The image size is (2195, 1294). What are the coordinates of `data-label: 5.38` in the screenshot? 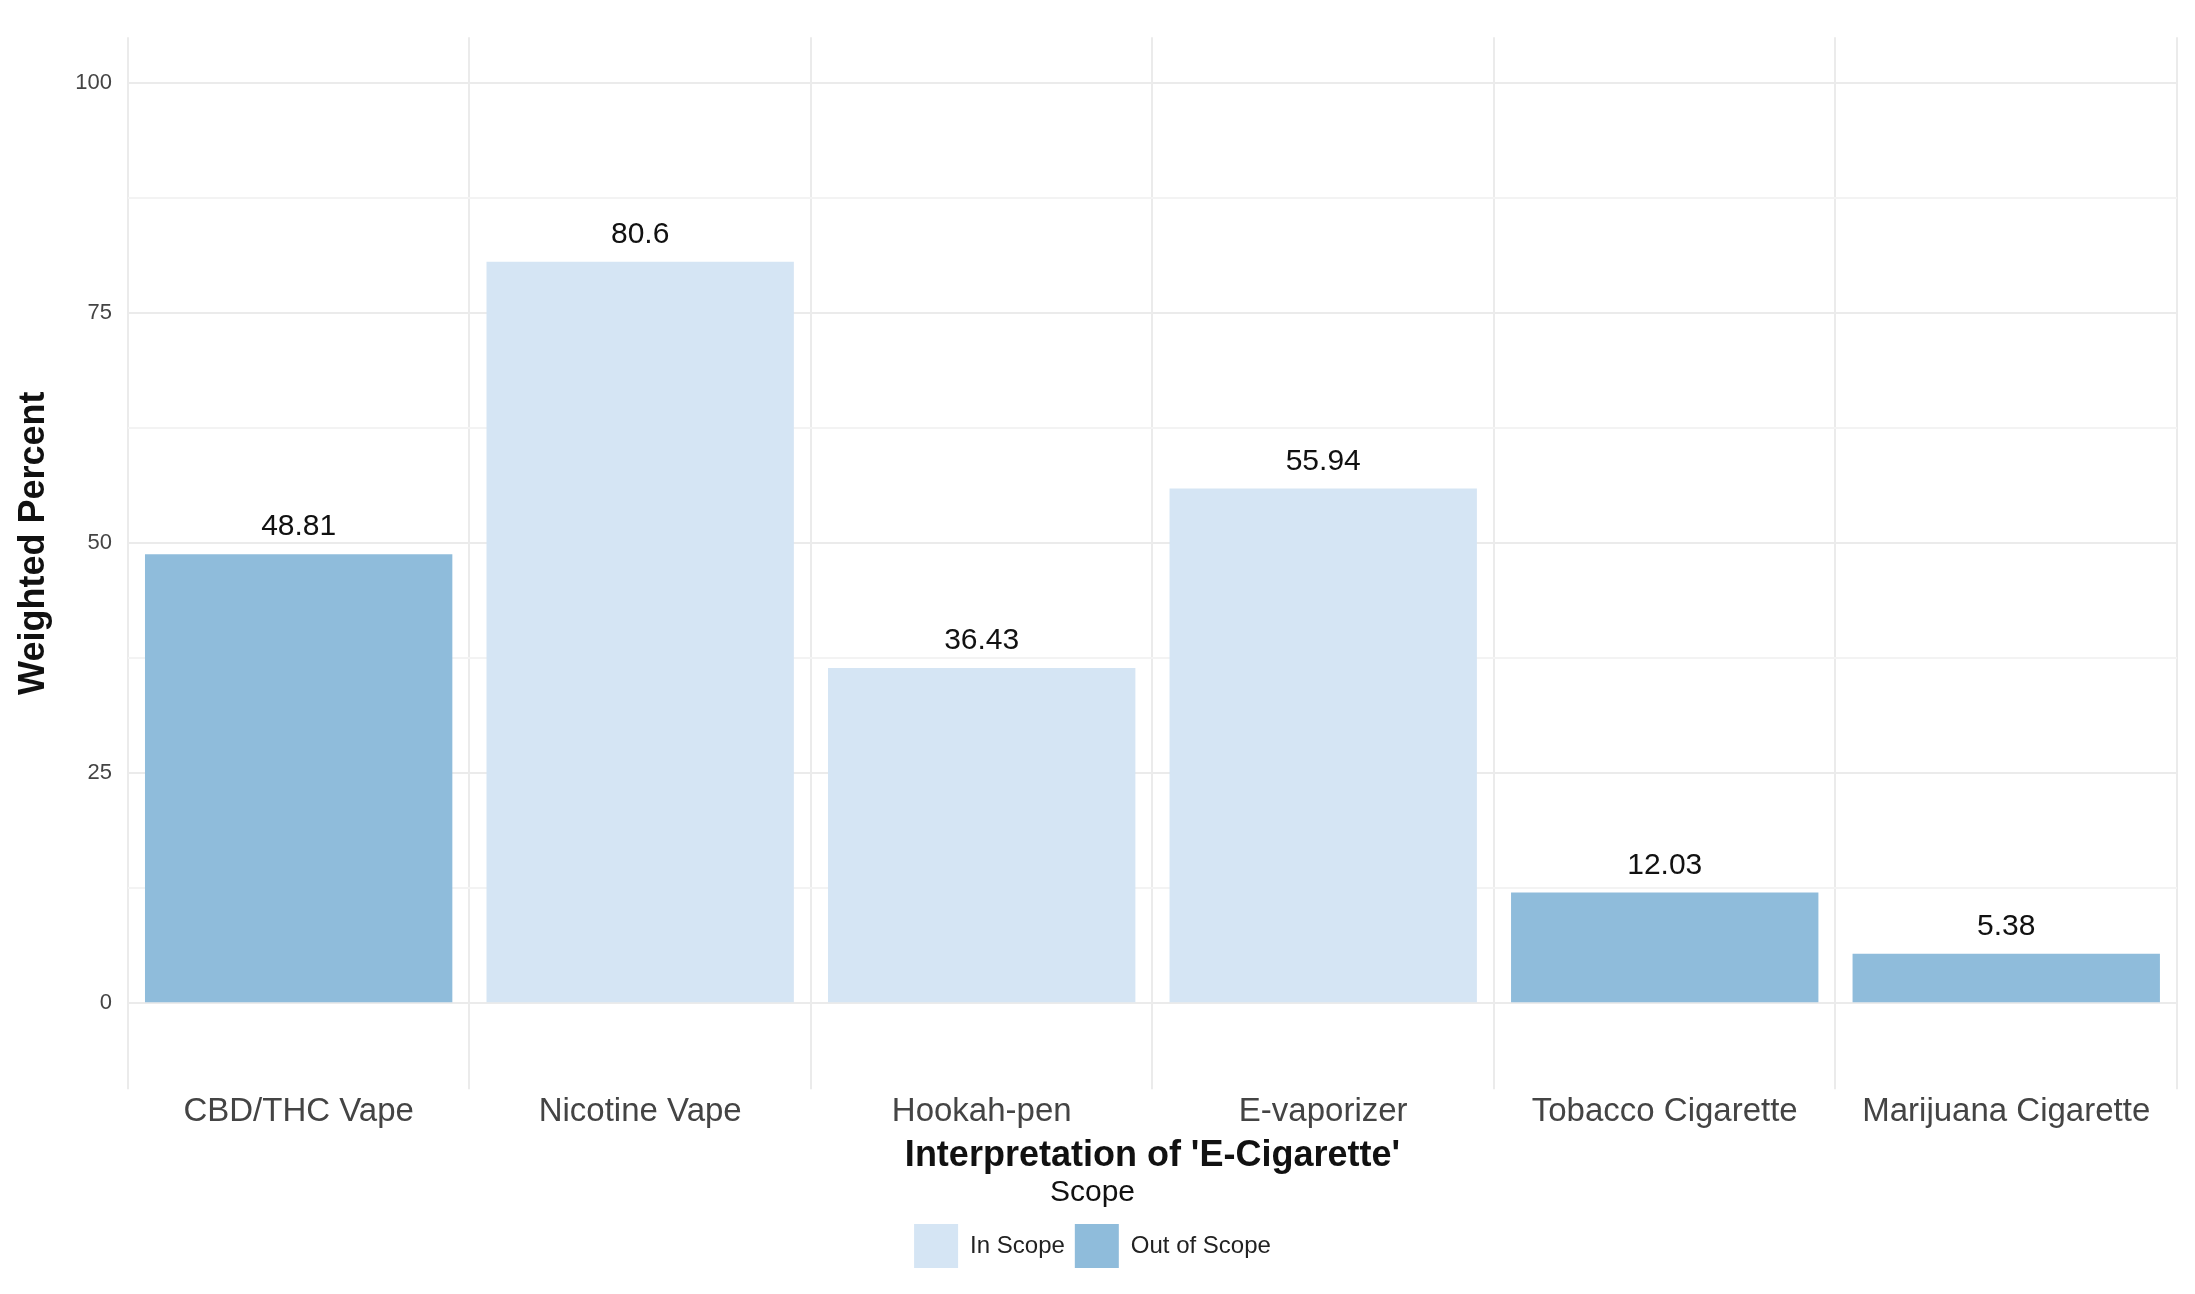 It's located at (2006, 924).